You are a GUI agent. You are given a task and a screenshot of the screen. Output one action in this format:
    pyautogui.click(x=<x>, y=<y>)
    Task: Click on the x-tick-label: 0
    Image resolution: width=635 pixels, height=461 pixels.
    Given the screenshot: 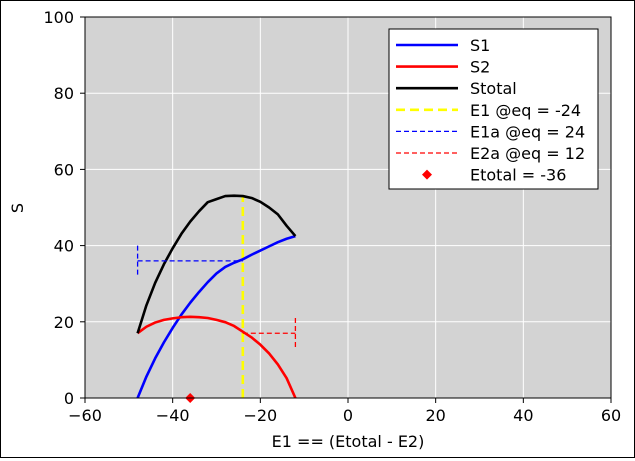 What is the action you would take?
    pyautogui.click(x=348, y=415)
    